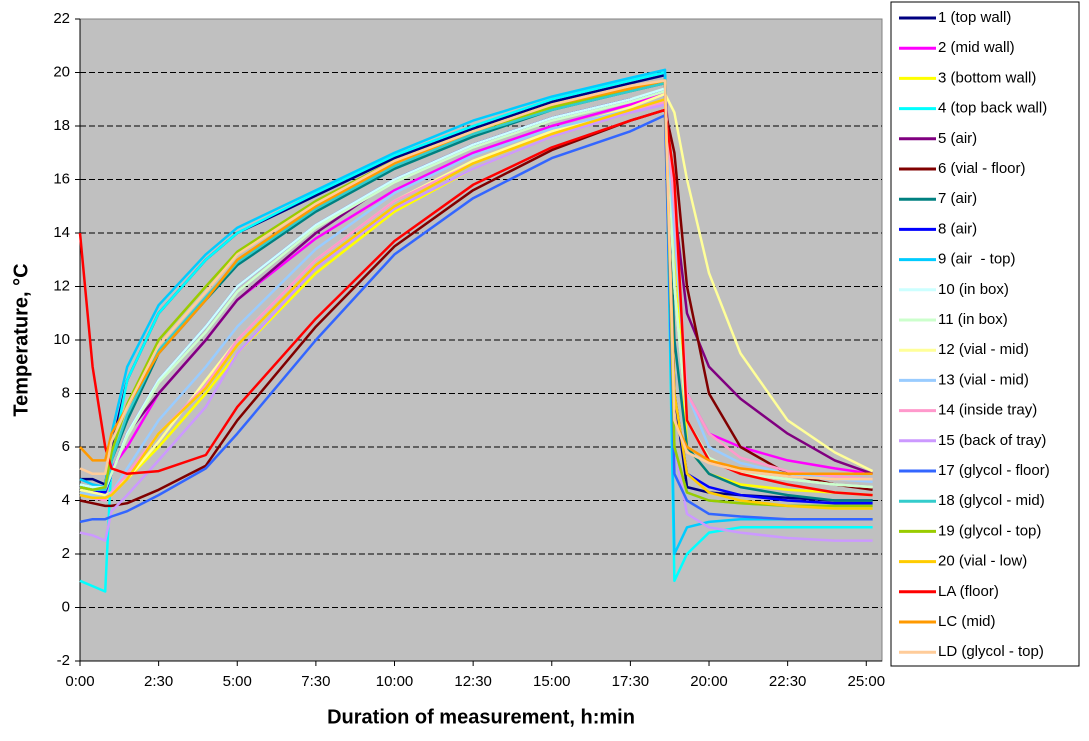 The image size is (1089, 741). What do you see at coordinates (66, 606) in the screenshot?
I see `y-tick-label: 0` at bounding box center [66, 606].